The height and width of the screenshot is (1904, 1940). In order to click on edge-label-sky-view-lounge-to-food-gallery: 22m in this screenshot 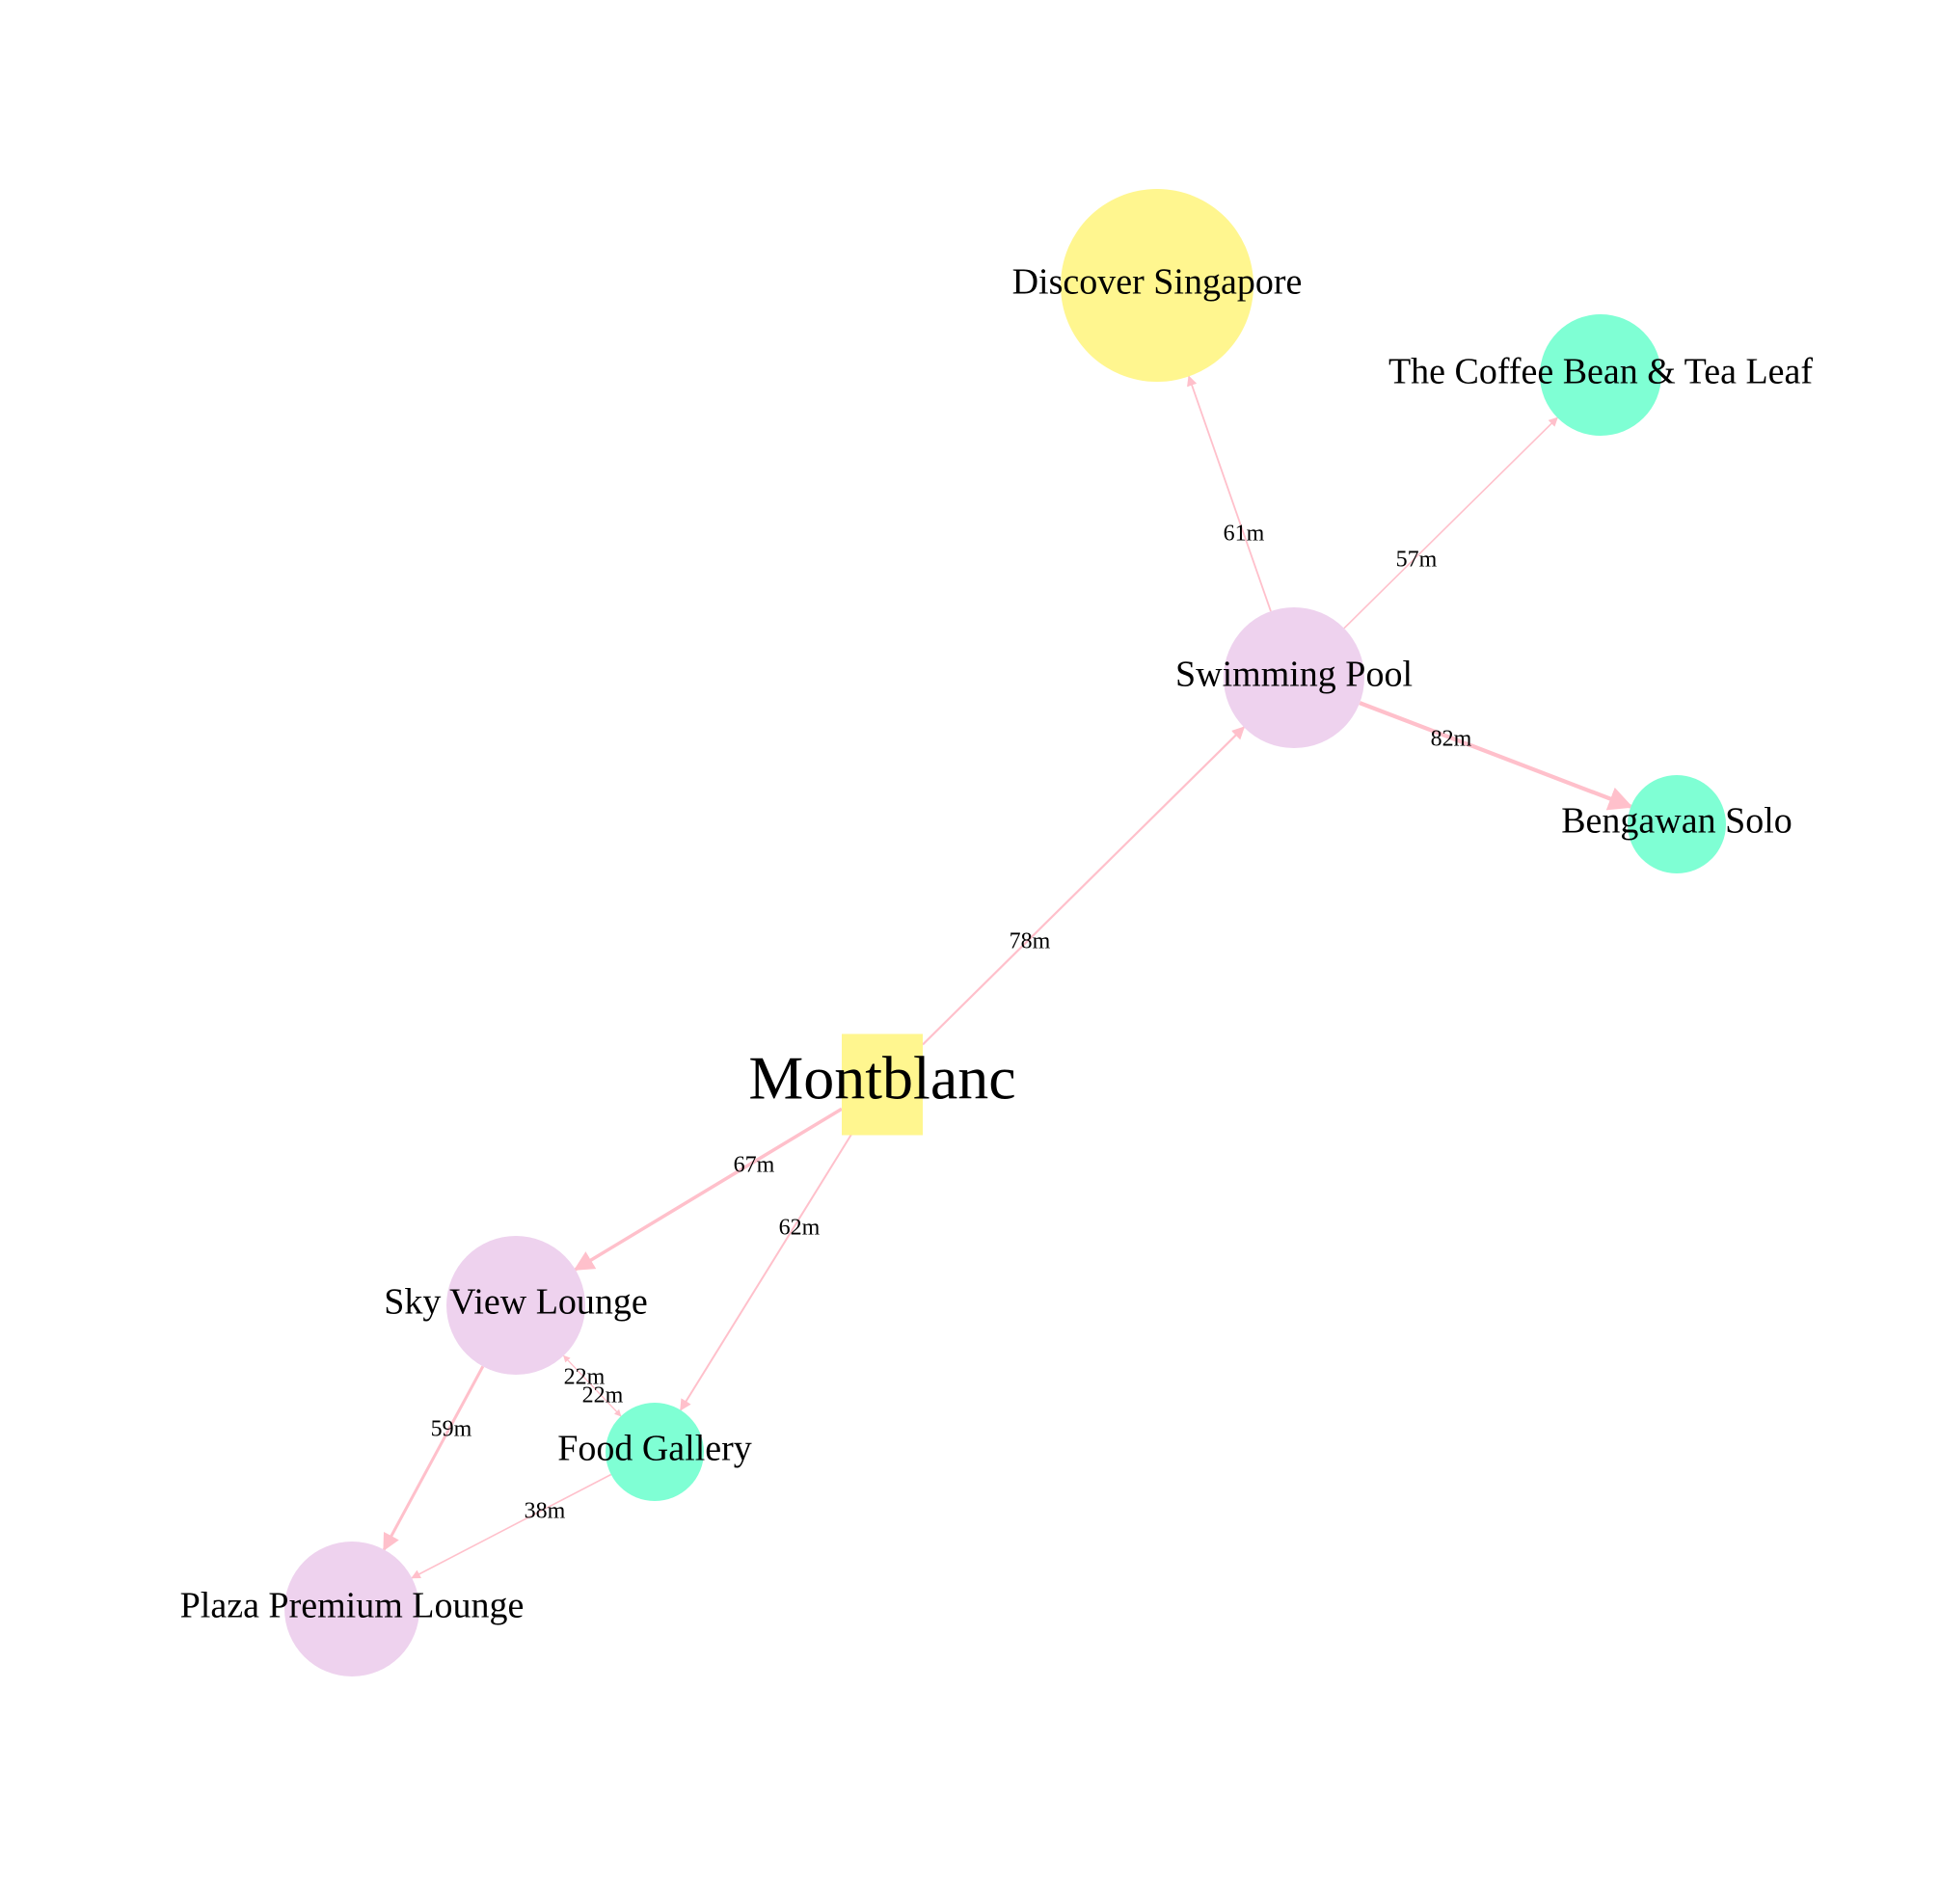, I will do `click(585, 1377)`.